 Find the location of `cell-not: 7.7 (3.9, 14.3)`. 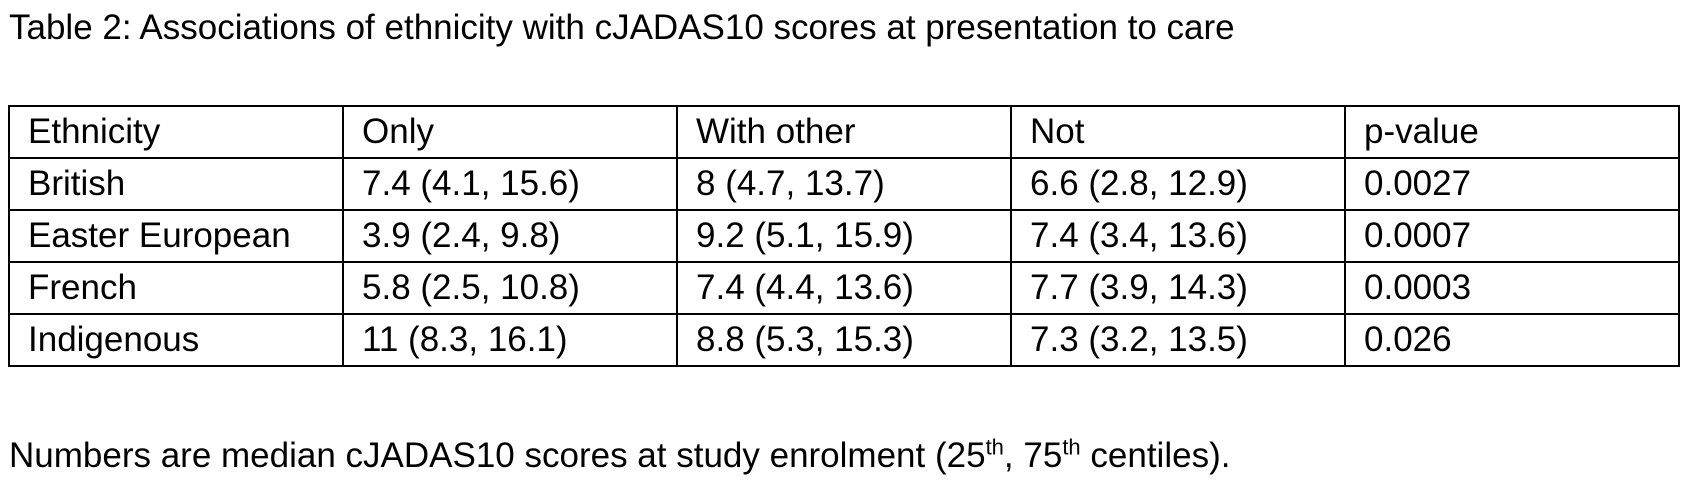

cell-not: 7.7 (3.9, 14.3) is located at coordinates (1178, 288).